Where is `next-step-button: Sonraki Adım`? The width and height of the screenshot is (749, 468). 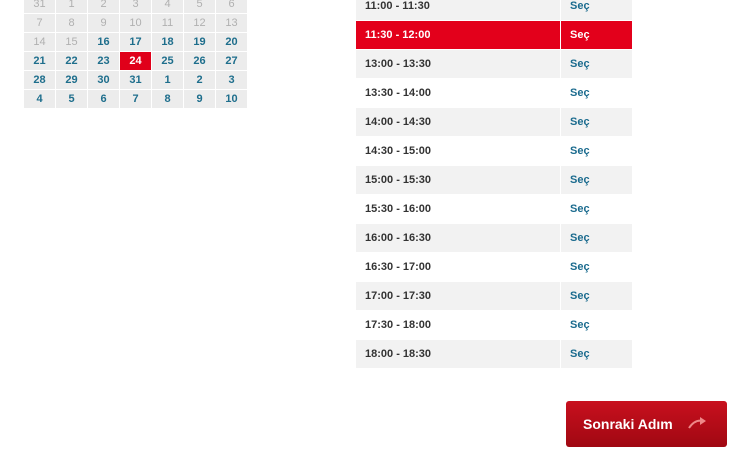
next-step-button: Sonraki Adım is located at coordinates (646, 424).